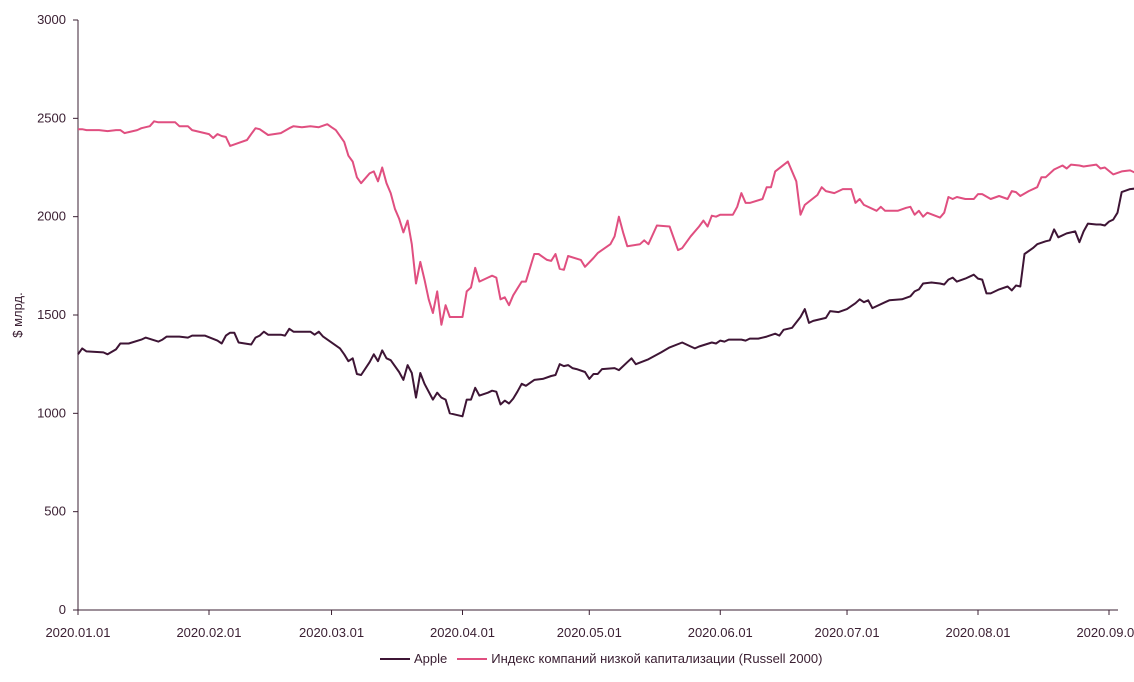 The height and width of the screenshot is (682, 1134). I want to click on y-tick-label: 3000, so click(51, 19).